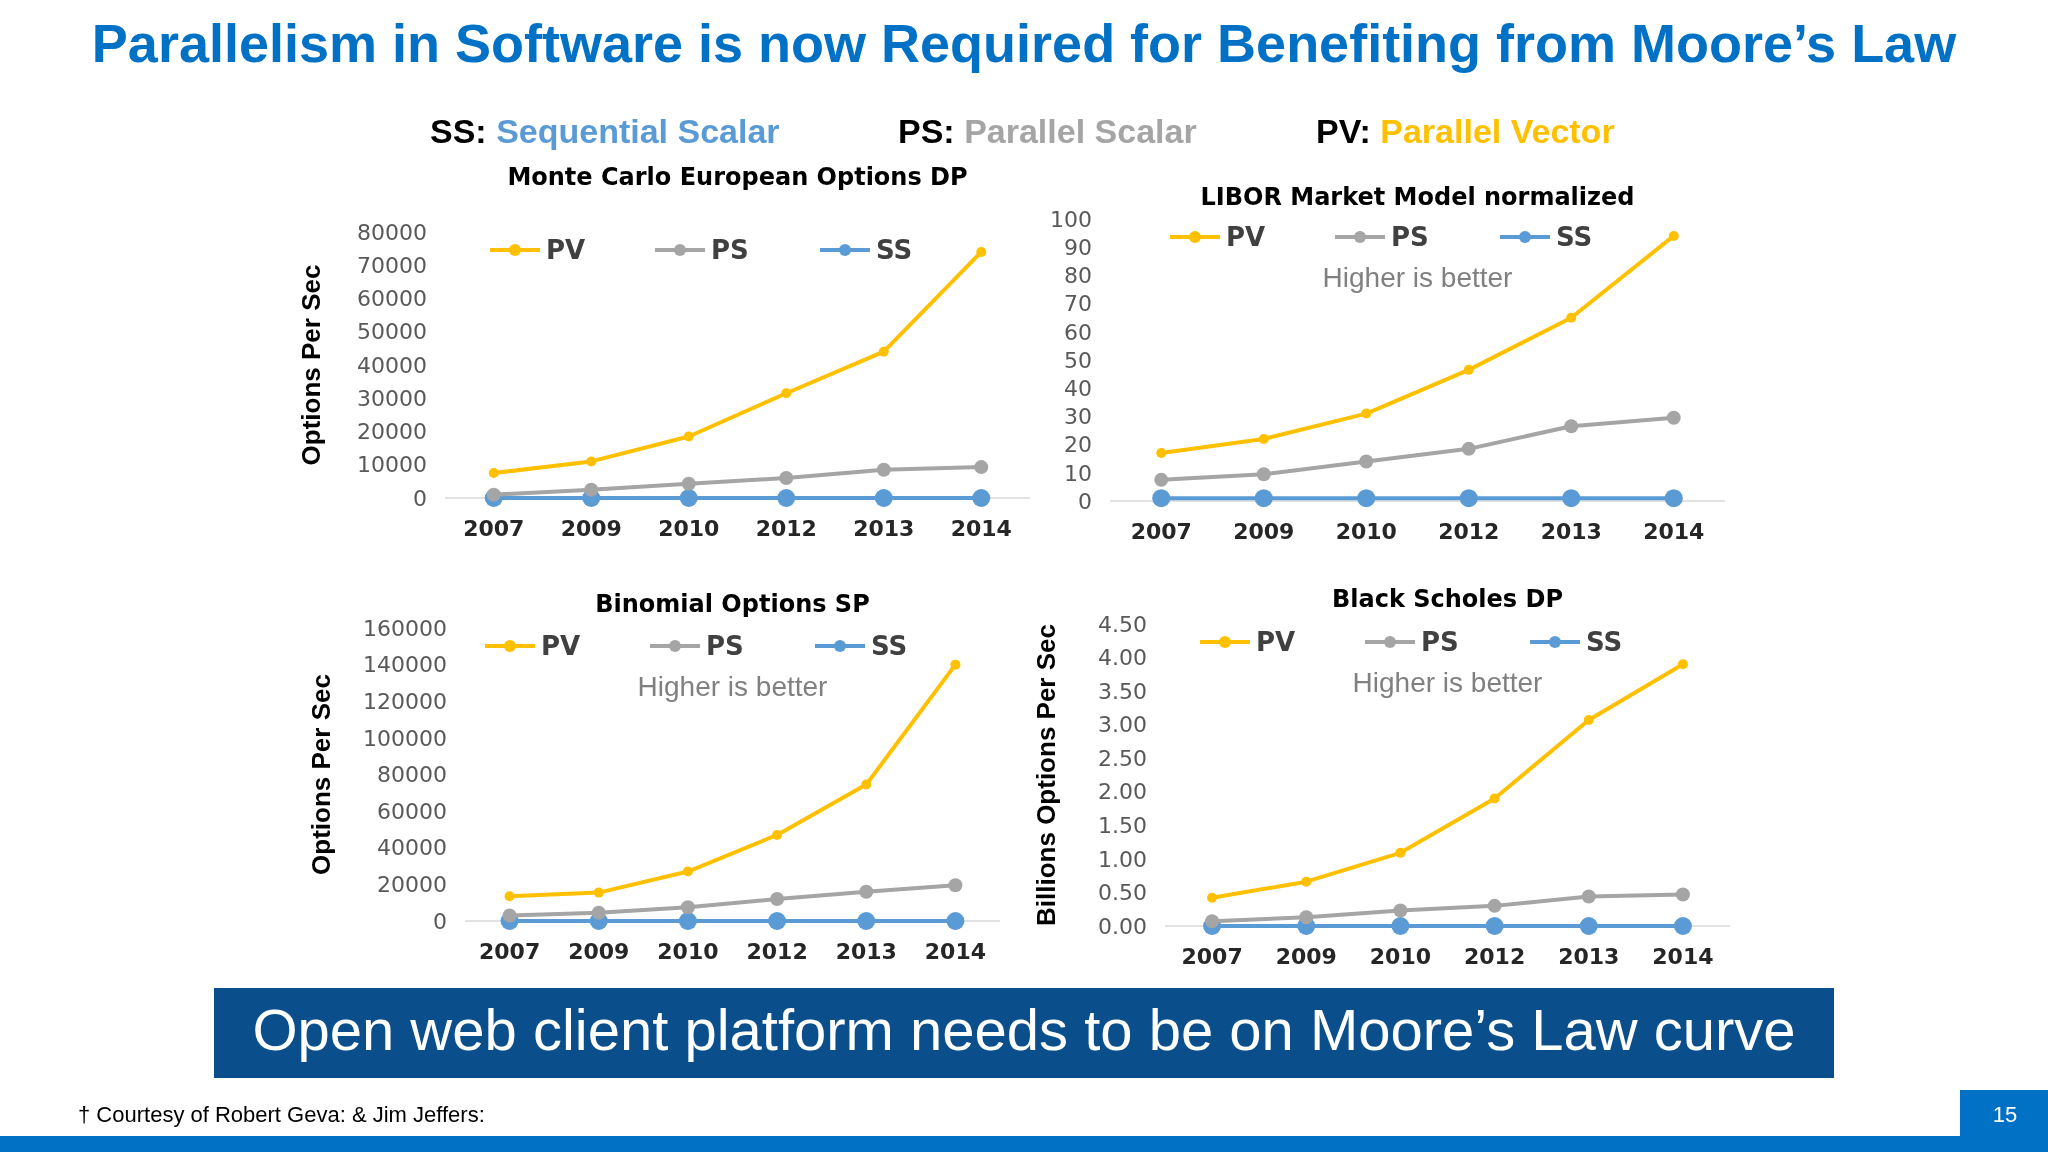 Image resolution: width=2048 pixels, height=1152 pixels. What do you see at coordinates (1078, 276) in the screenshot?
I see `y-tick-label: 80` at bounding box center [1078, 276].